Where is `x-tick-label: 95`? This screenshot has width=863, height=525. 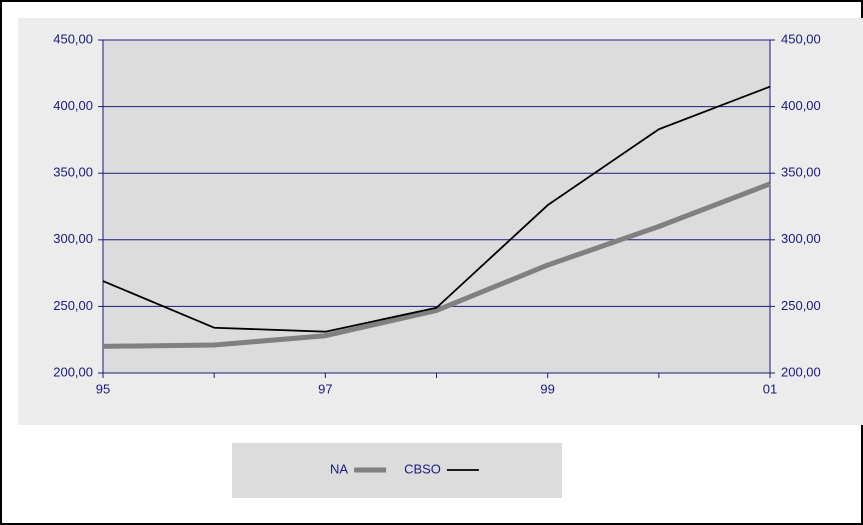 x-tick-label: 95 is located at coordinates (103, 388).